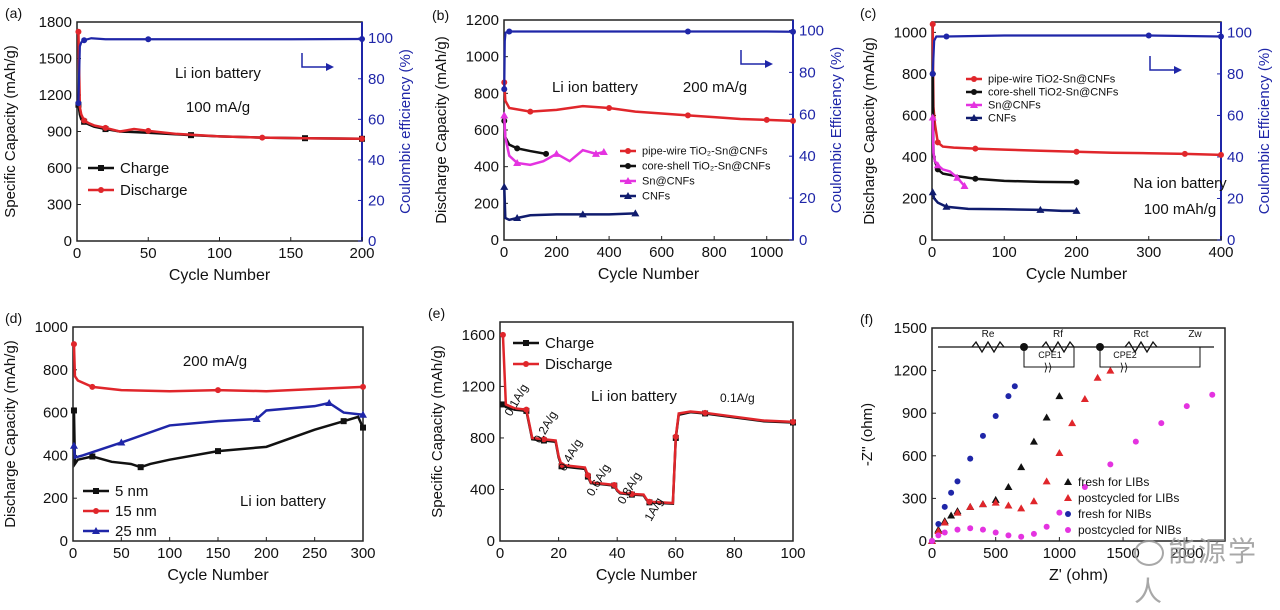  What do you see at coordinates (218, 439) in the screenshot?
I see `series-5-nm` at bounding box center [218, 439].